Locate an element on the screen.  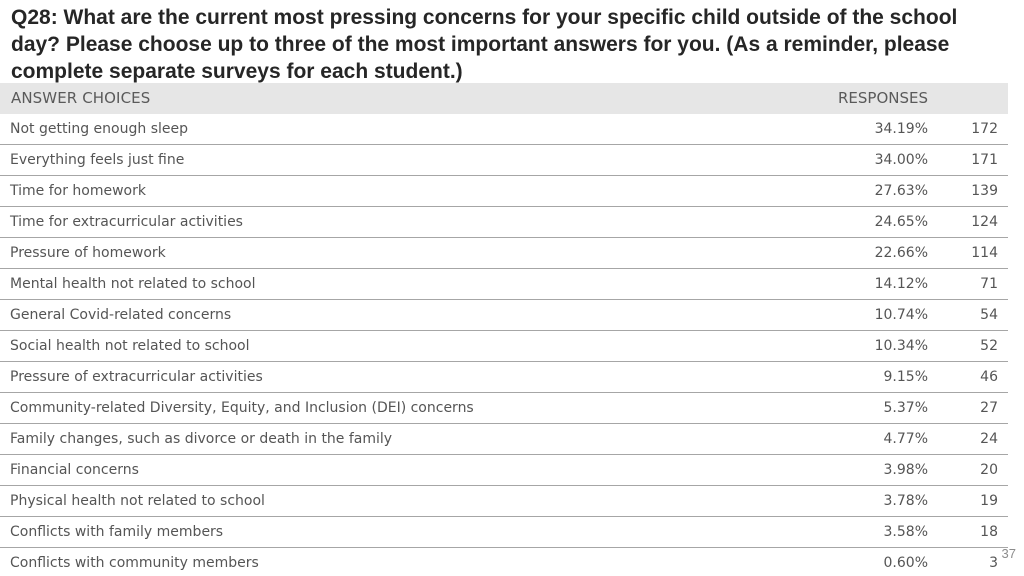
answer-choice-label: Physical health not related to school is located at coordinates (137, 501).